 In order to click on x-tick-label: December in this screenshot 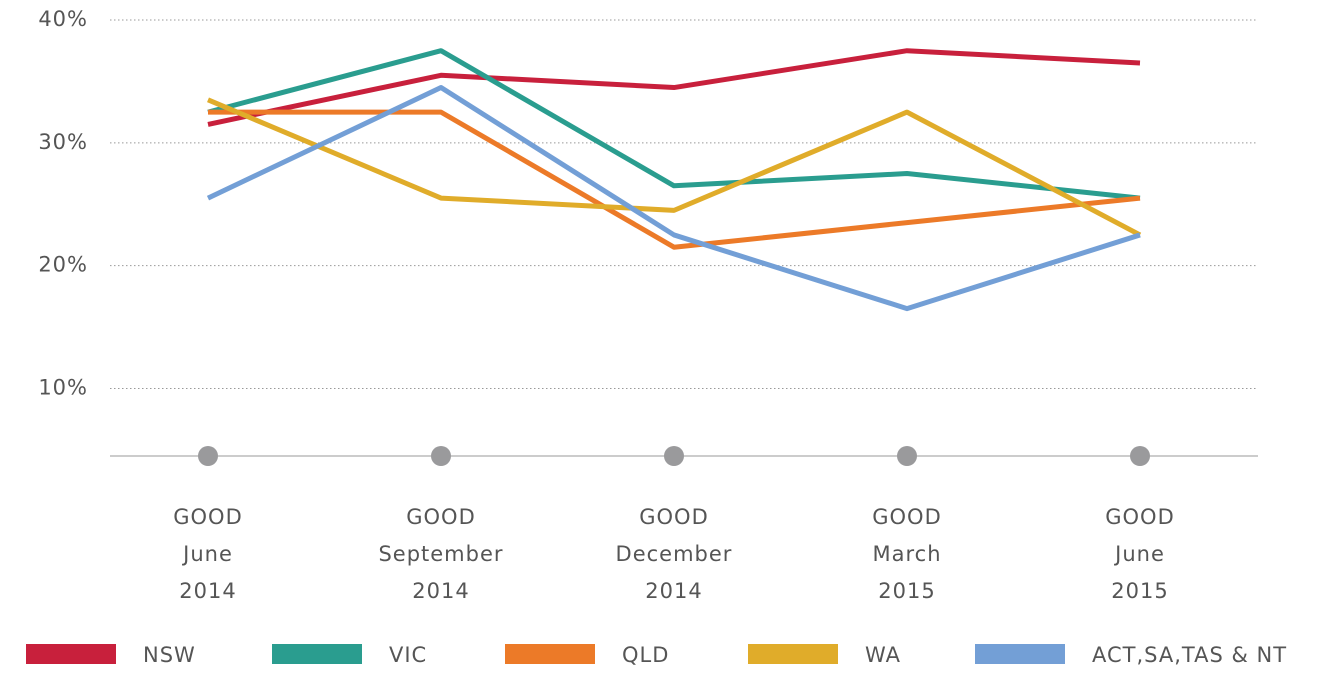, I will do `click(674, 554)`.